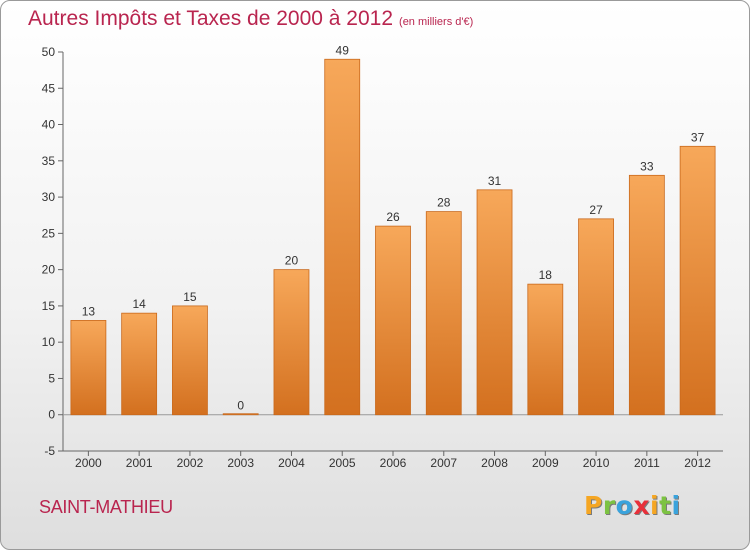 The image size is (750, 550). Describe the element at coordinates (49, 125) in the screenshot. I see `y-tick-label: 40` at that location.